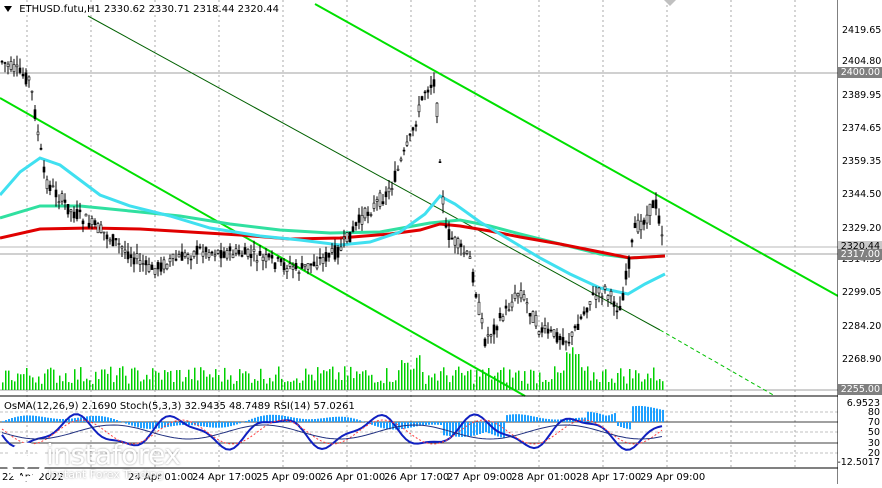 The width and height of the screenshot is (882, 488). What do you see at coordinates (874, 432) in the screenshot?
I see `osc-axis-label: 50` at bounding box center [874, 432].